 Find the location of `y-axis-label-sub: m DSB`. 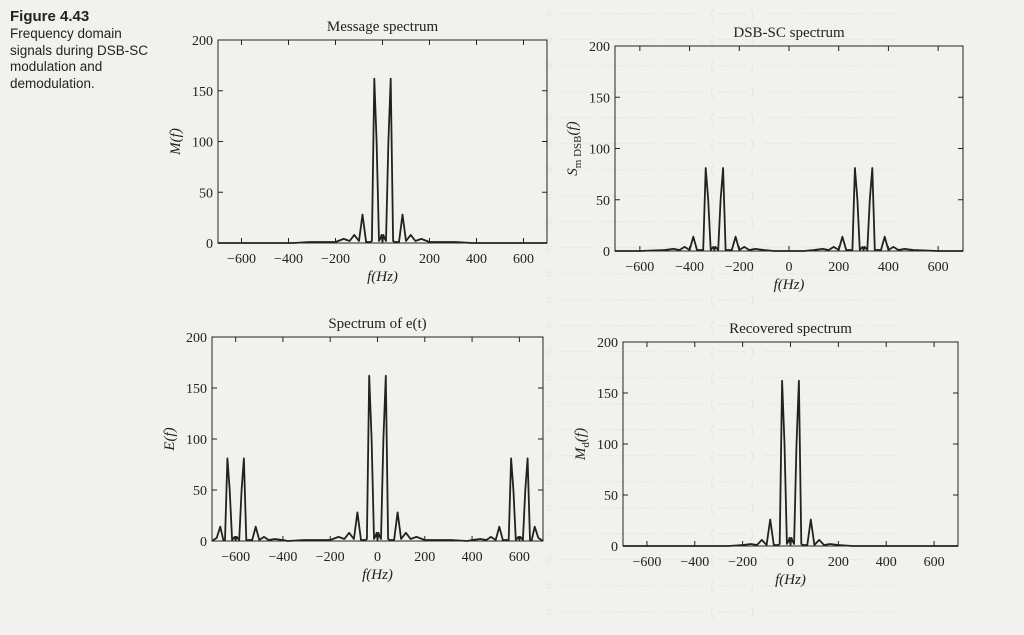

y-axis-label-sub: m DSB is located at coordinates (578, 151).